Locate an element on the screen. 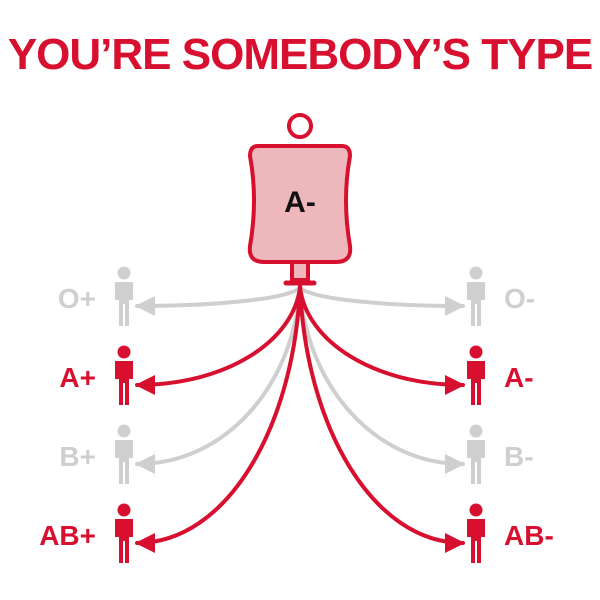  recipient-type-label-ab-neg: AB- is located at coordinates (529, 535).